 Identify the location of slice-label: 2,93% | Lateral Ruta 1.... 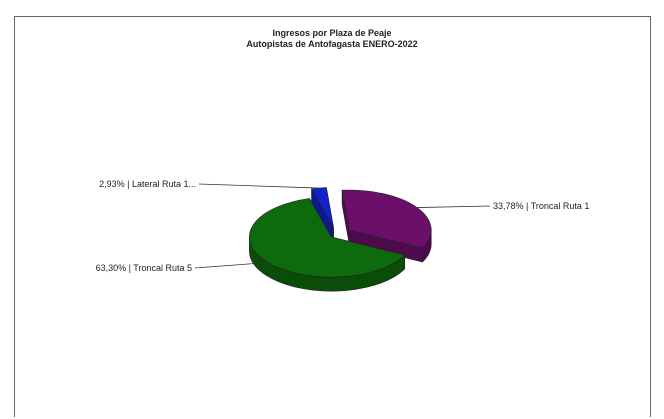
(147, 184).